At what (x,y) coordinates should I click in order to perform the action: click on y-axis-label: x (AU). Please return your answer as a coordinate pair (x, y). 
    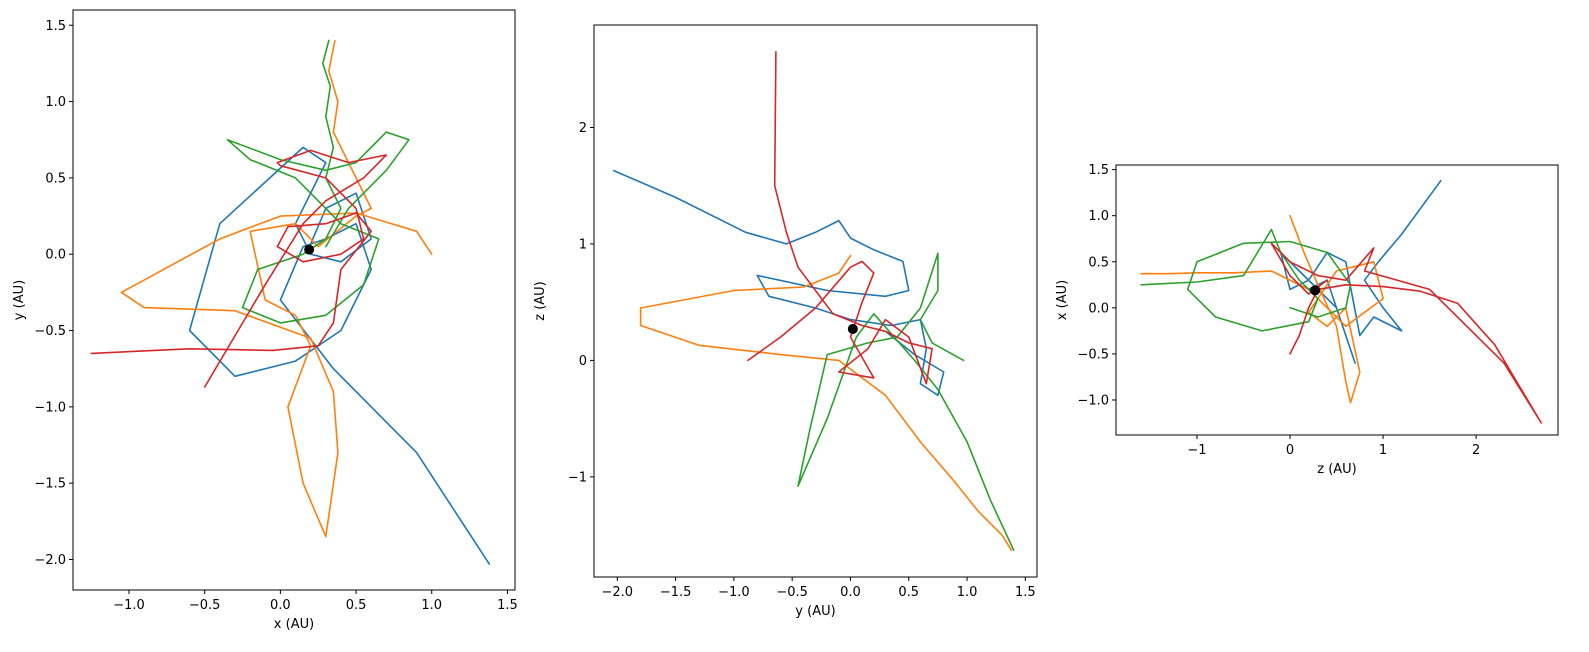
    Looking at the image, I should click on (1062, 300).